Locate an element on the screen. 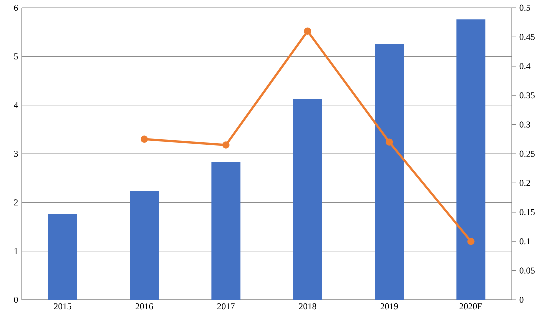 The image size is (546, 324). y2-tick-label: 0.15 is located at coordinates (527, 212).